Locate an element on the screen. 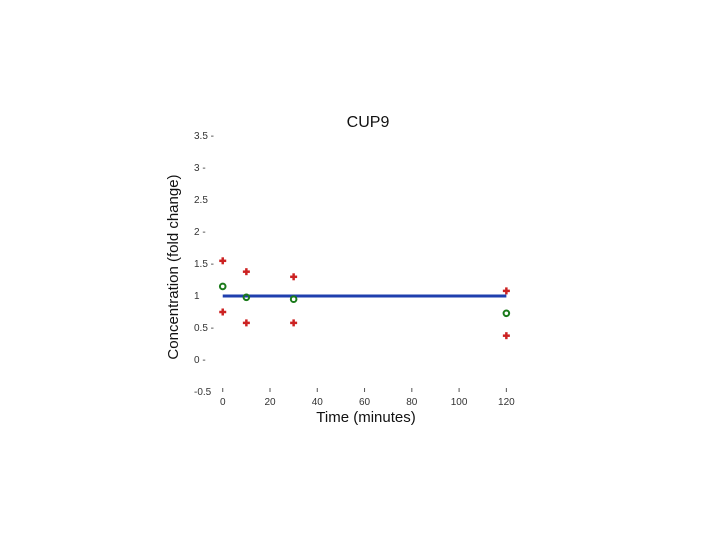 This screenshot has width=720, height=540. x-tick-label: 80 is located at coordinates (412, 402).